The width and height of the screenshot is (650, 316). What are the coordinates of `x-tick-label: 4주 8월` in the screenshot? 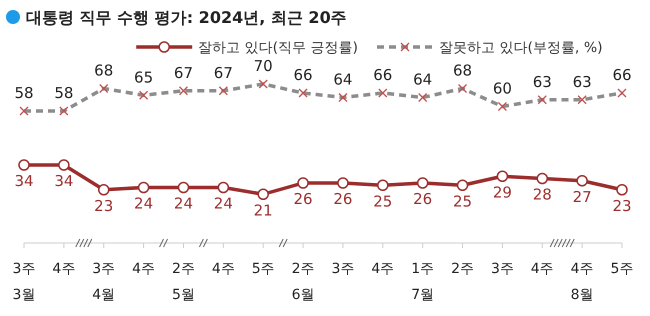 It's located at (582, 282).